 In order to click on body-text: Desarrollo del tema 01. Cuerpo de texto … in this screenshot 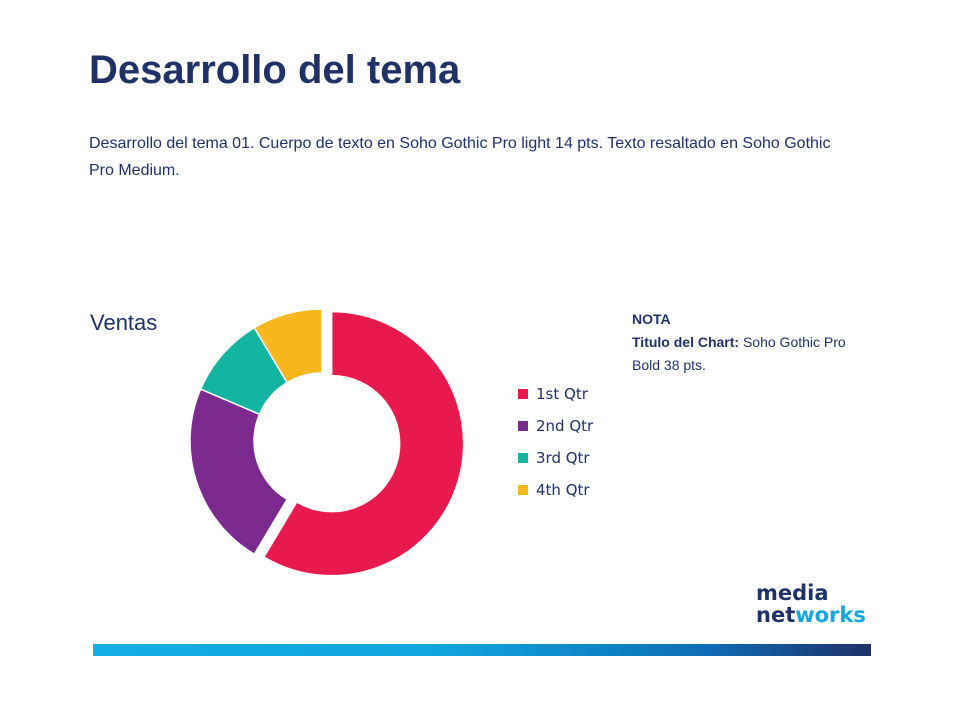, I will do `click(460, 157)`.